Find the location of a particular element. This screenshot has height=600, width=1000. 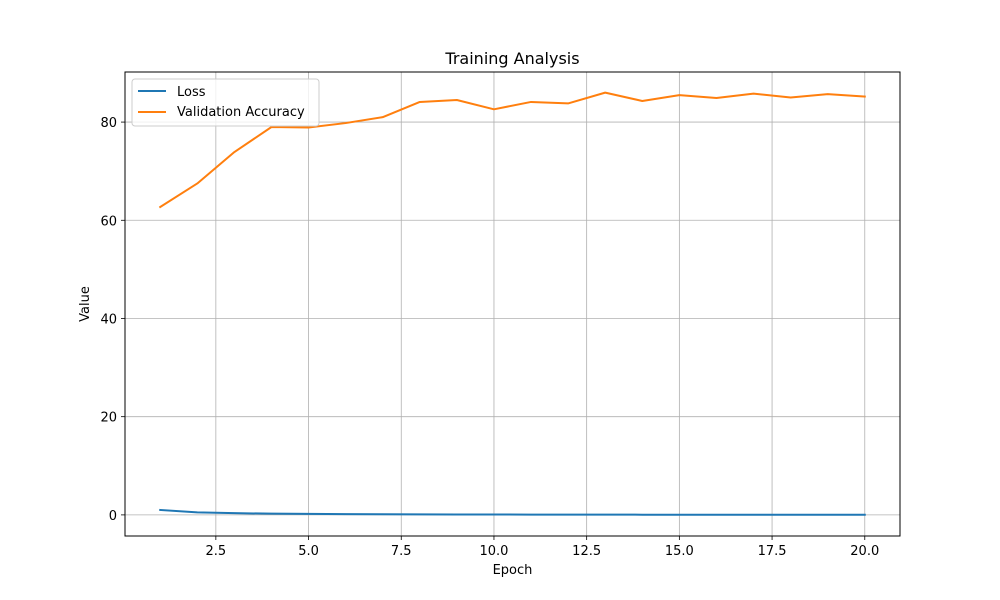

x-tick-label: 15.0 is located at coordinates (679, 551).